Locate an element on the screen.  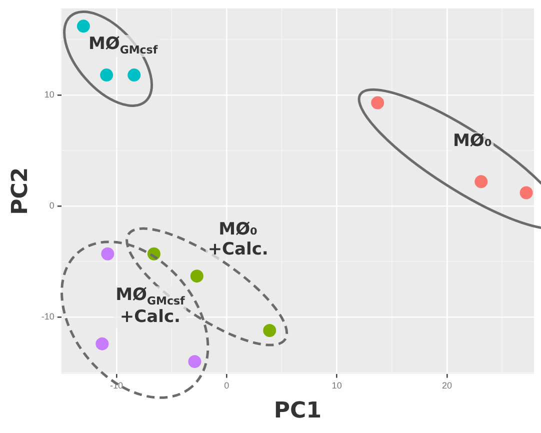
x-tick-label: 0 is located at coordinates (227, 385).